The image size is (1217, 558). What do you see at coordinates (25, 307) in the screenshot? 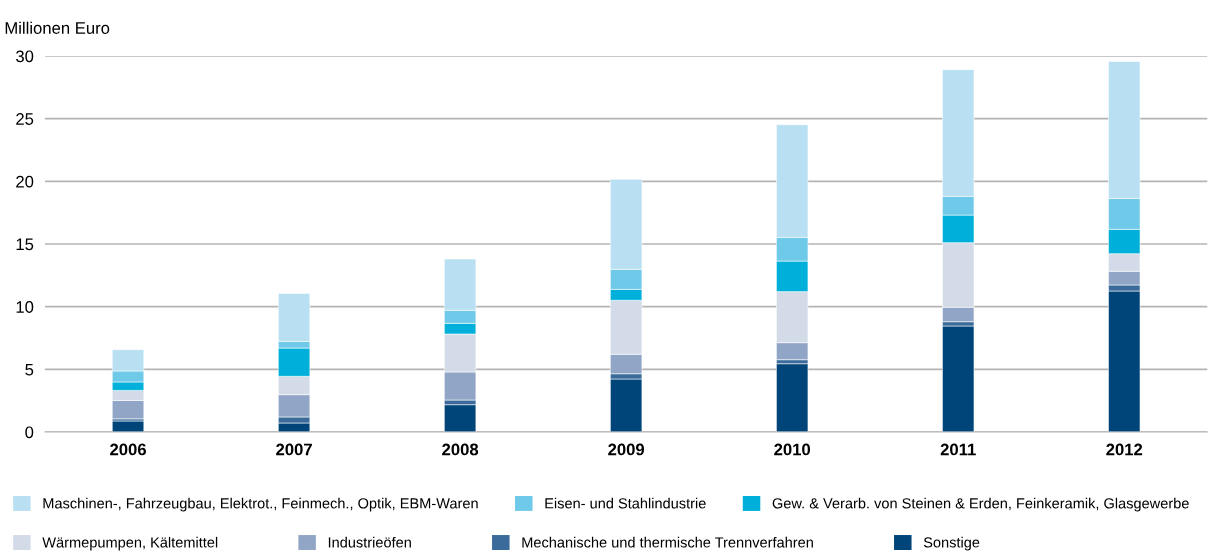
I see `y-tick-label: 10` at bounding box center [25, 307].